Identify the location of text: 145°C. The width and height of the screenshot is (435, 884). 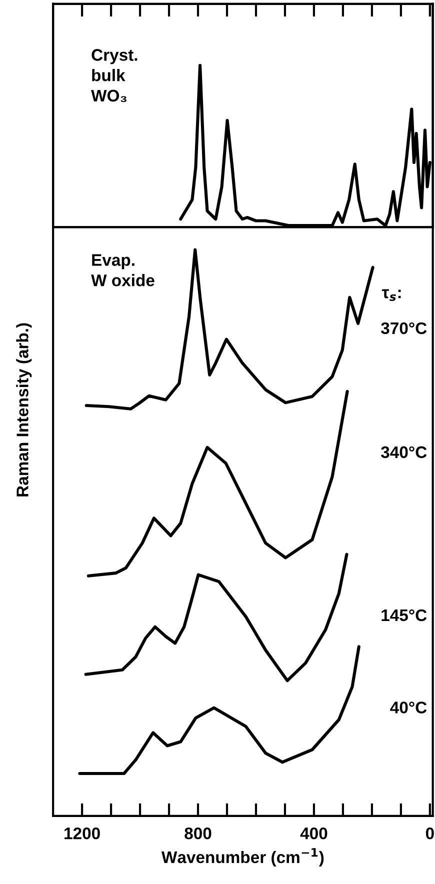
(404, 615).